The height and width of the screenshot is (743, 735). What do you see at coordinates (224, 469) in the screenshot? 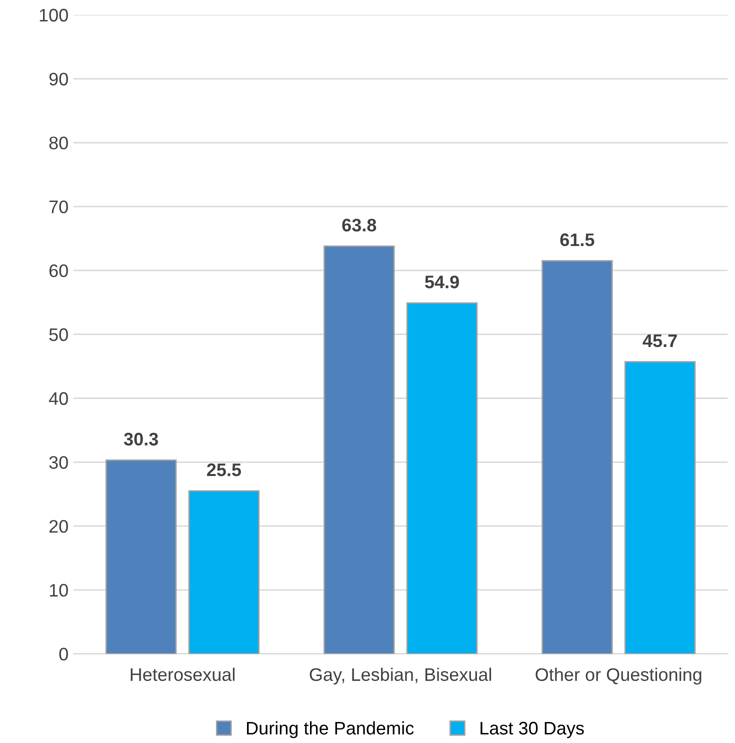
I see `data-label: 25.5` at bounding box center [224, 469].